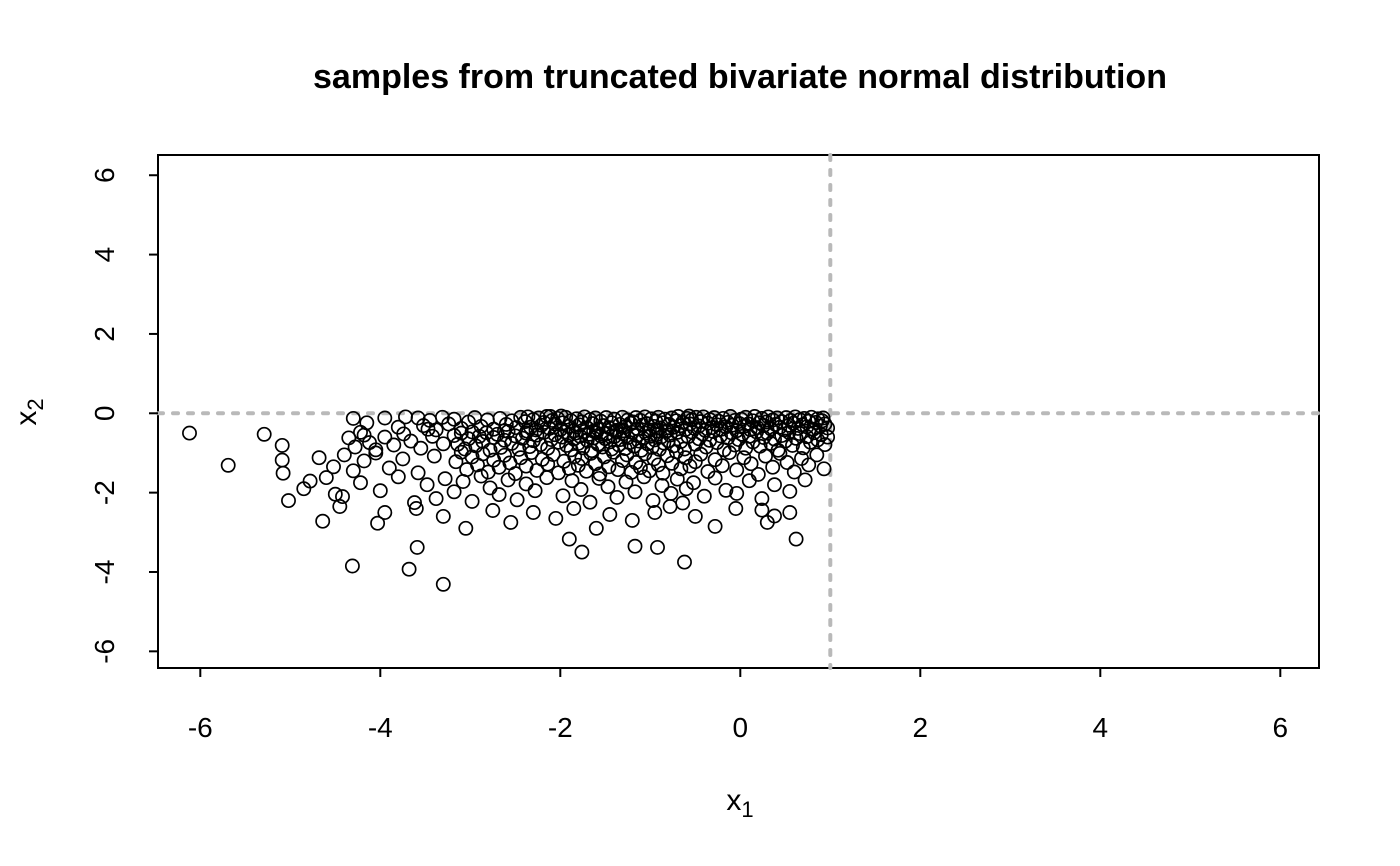 This screenshot has height=866, width=1400. Describe the element at coordinates (200, 727) in the screenshot. I see `x-tick-label: -6` at that location.